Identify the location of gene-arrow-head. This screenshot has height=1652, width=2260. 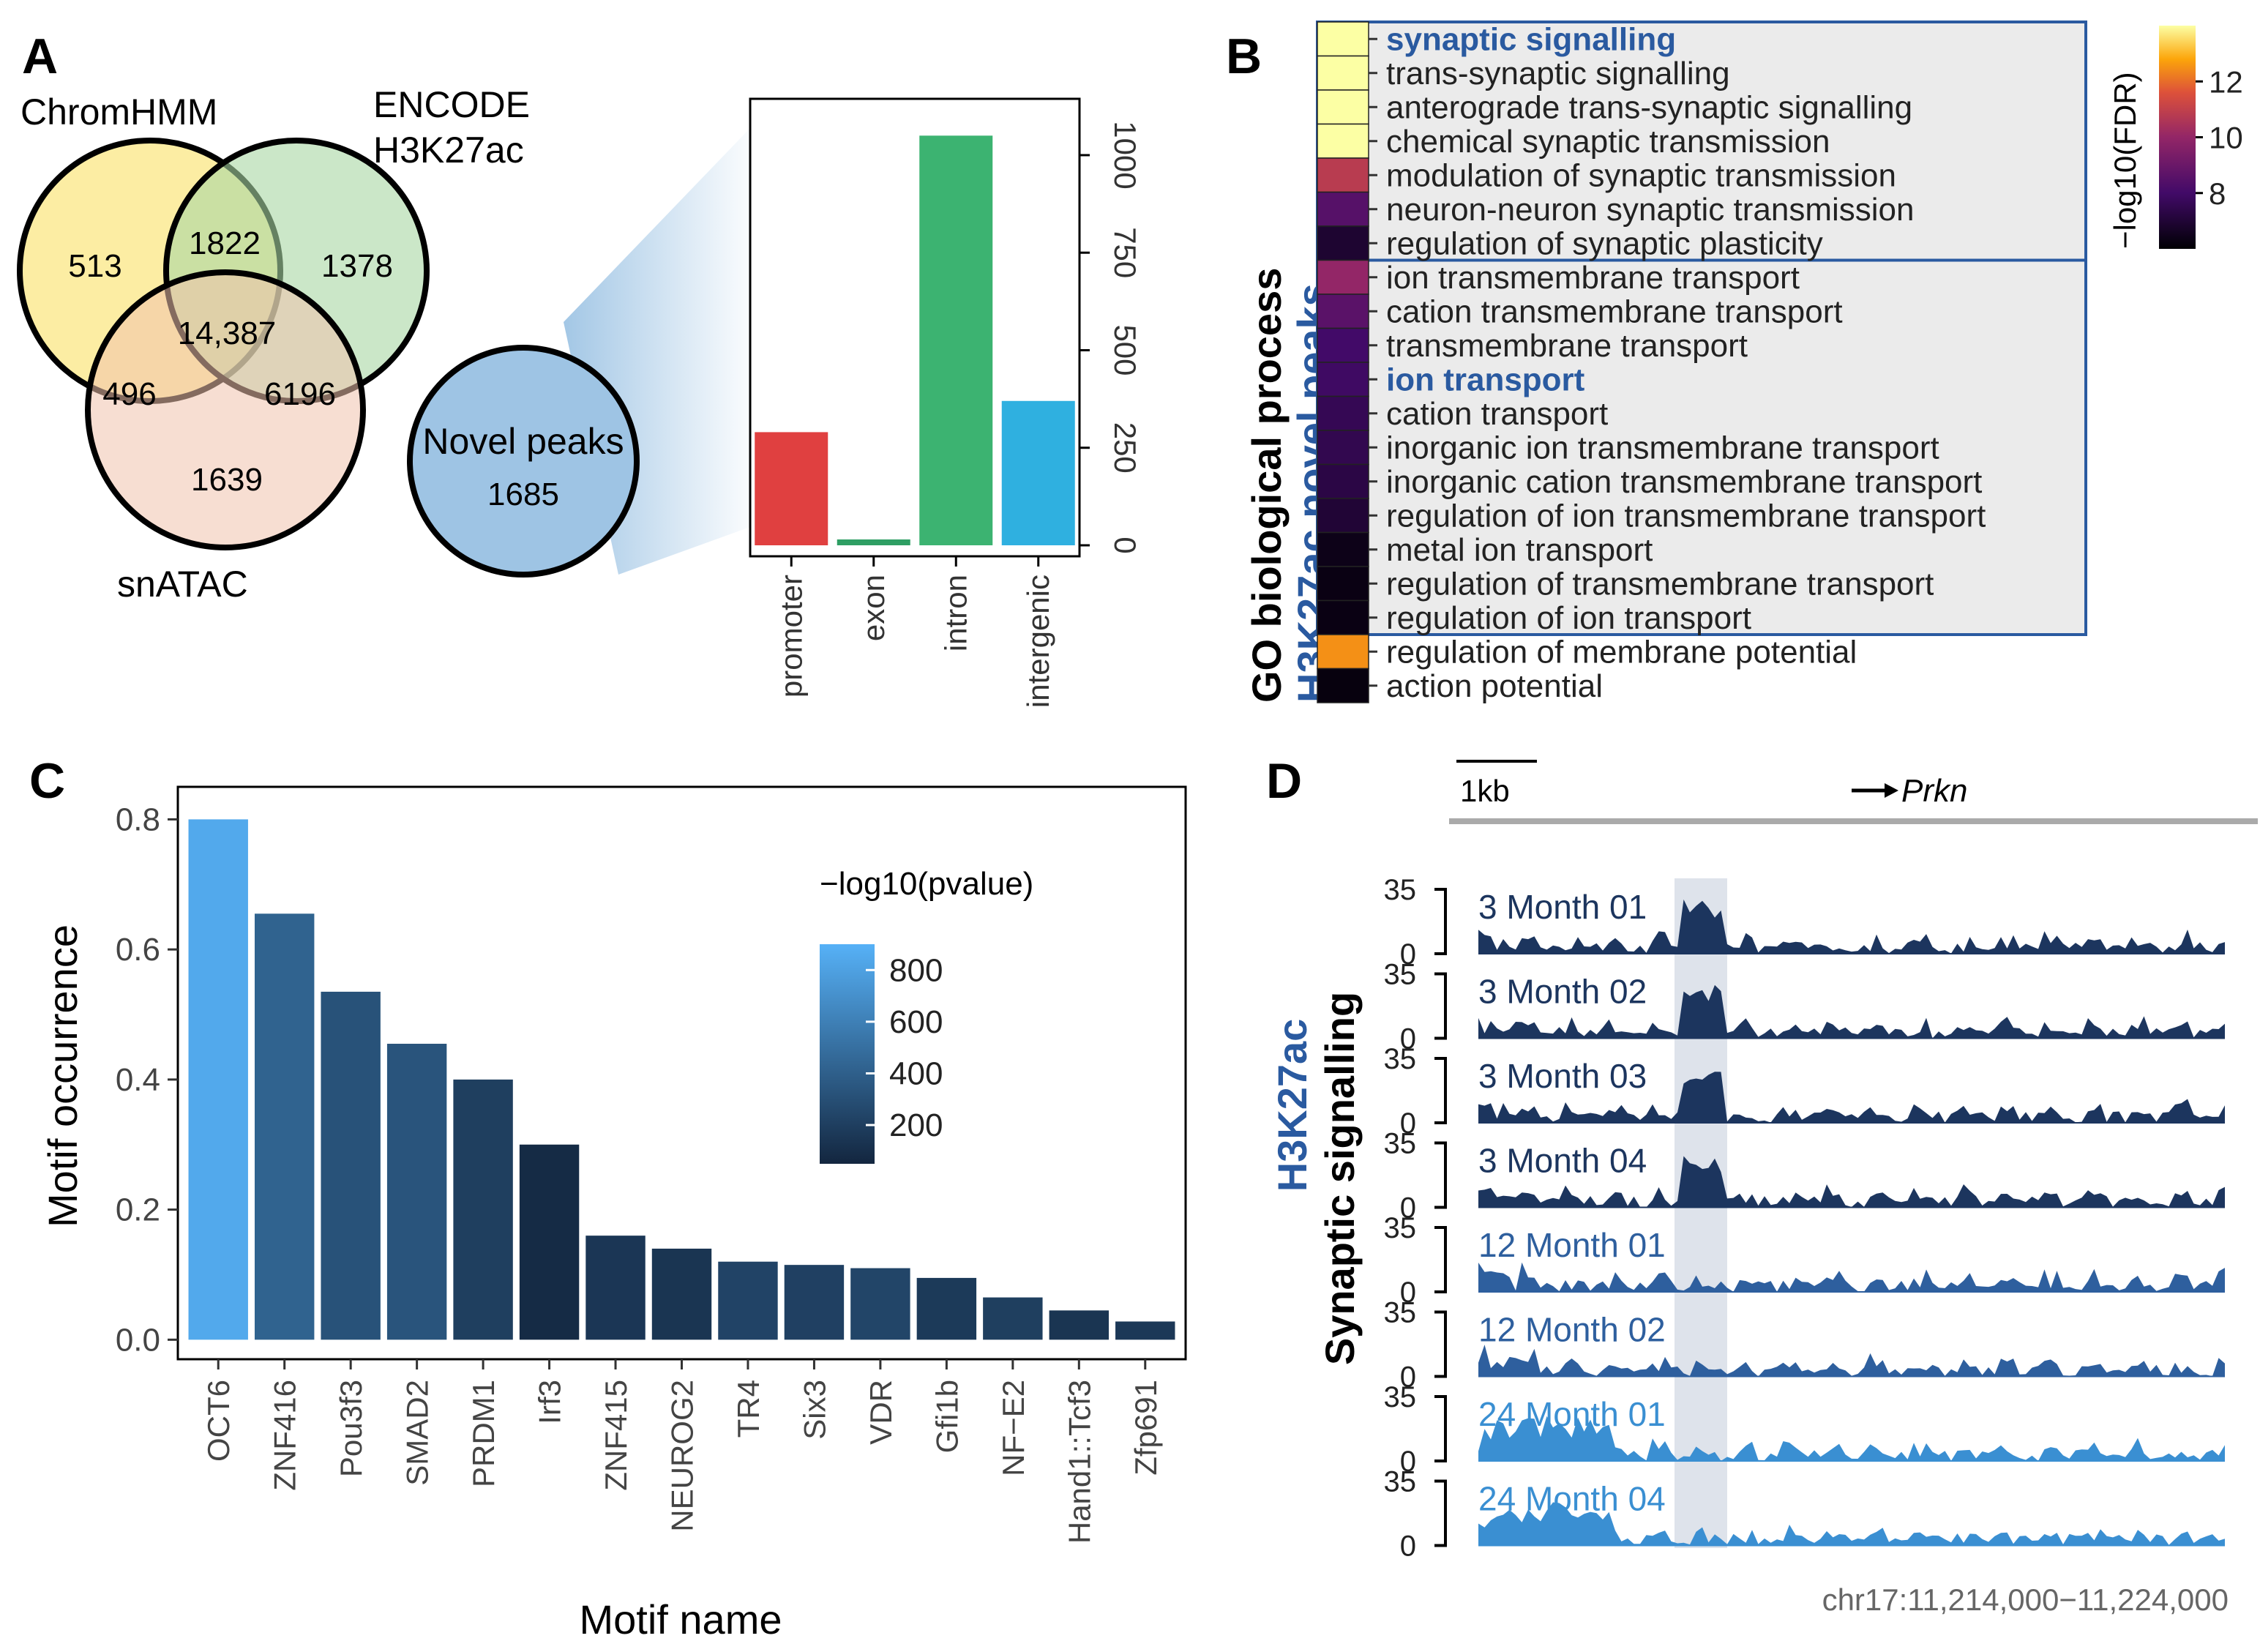
(1892, 790).